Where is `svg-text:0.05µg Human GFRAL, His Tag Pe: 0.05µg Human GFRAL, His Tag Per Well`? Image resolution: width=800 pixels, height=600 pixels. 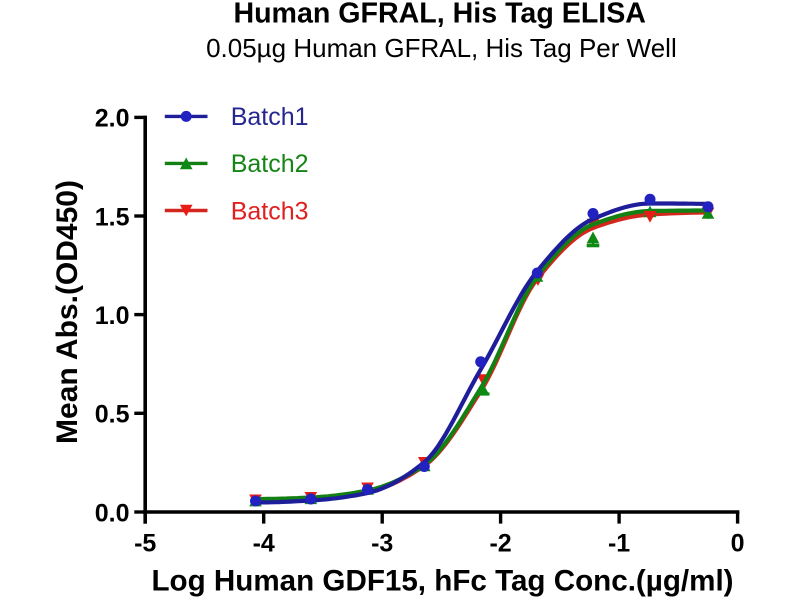
svg-text:0.05µg Human GFRAL, His Tag Pe: 0.05µg Human GFRAL, His Tag Per Well is located at coordinates (441, 48).